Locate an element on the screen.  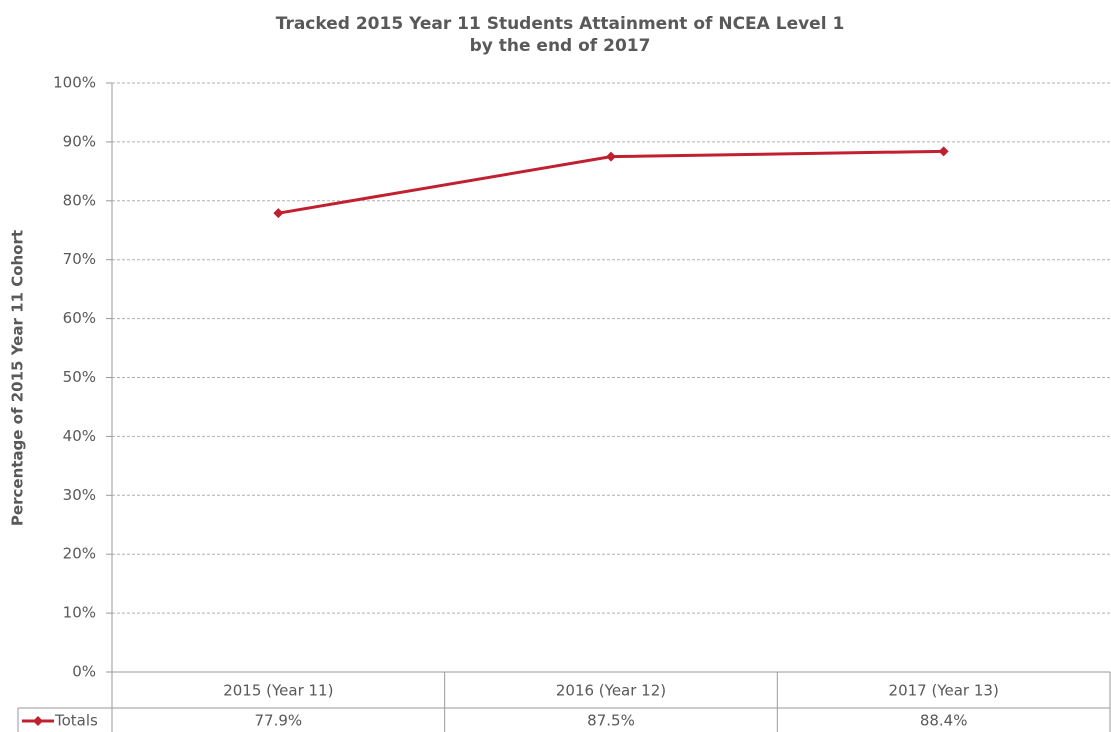
y-tick-label: 40% is located at coordinates (79, 436).